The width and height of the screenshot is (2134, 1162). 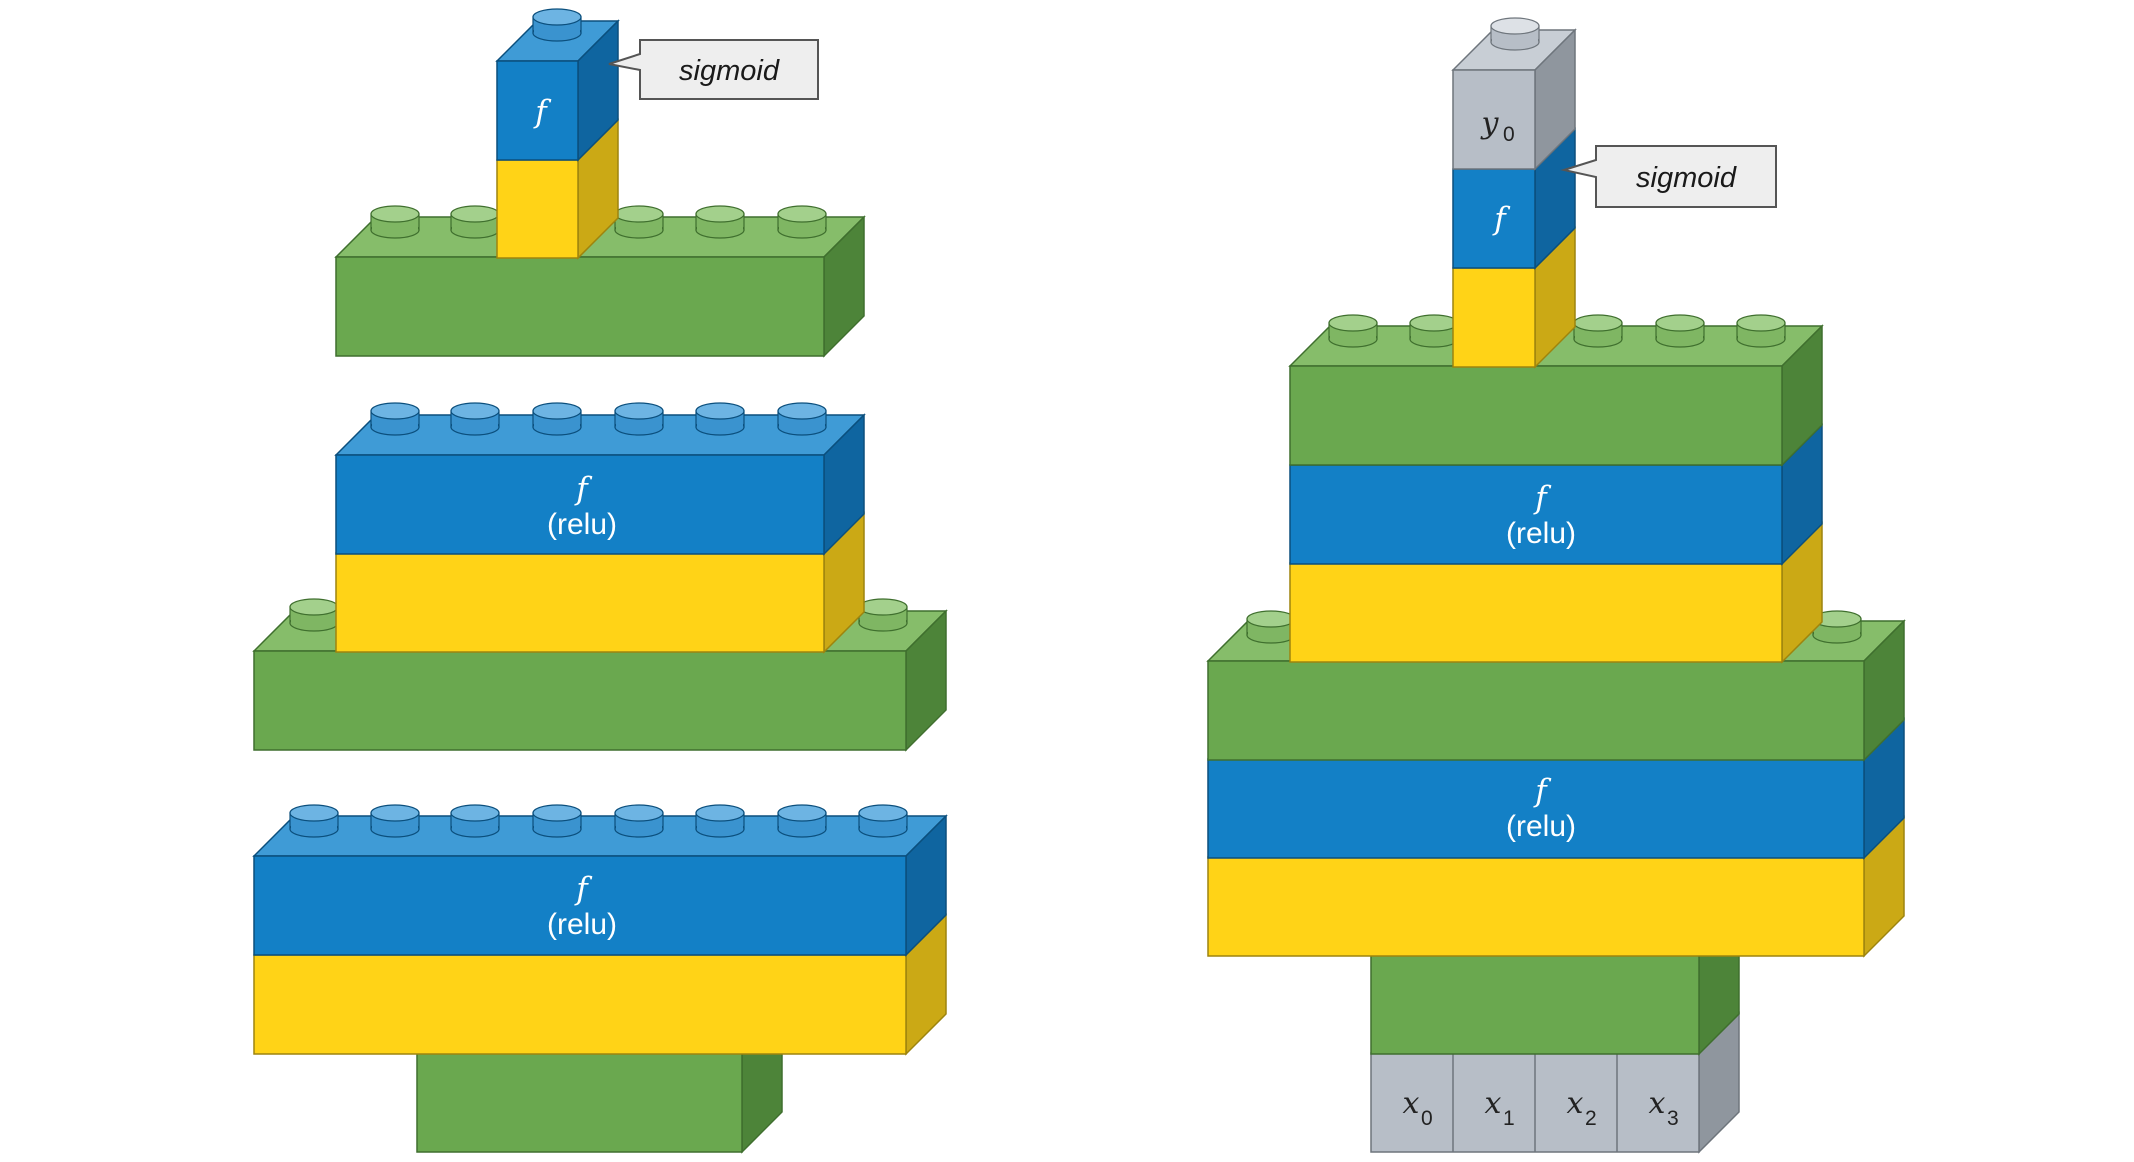 What do you see at coordinates (1490, 123) in the screenshot?
I see `right-output-y-label: y` at bounding box center [1490, 123].